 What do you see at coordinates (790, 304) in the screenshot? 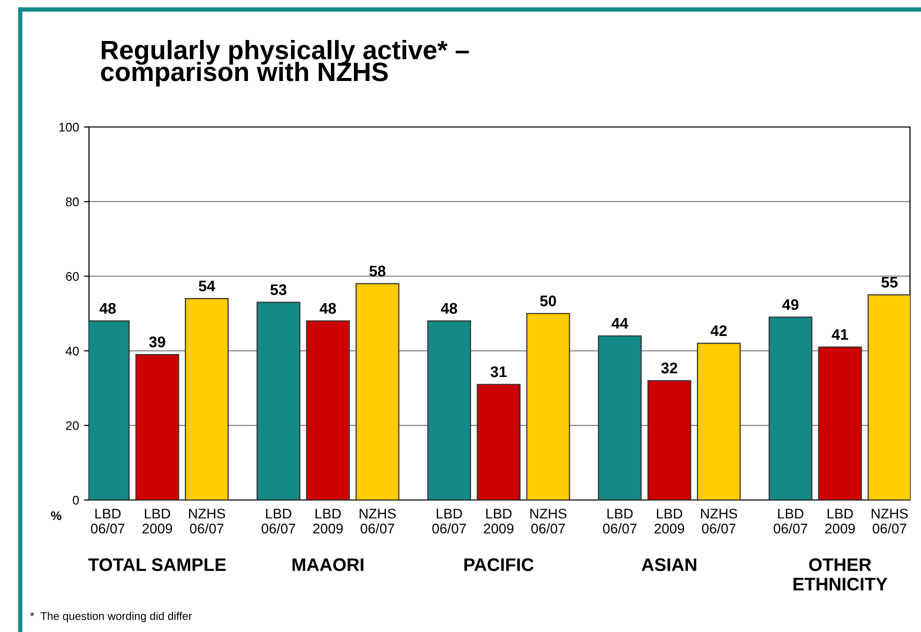
I see `data-label: 49` at bounding box center [790, 304].